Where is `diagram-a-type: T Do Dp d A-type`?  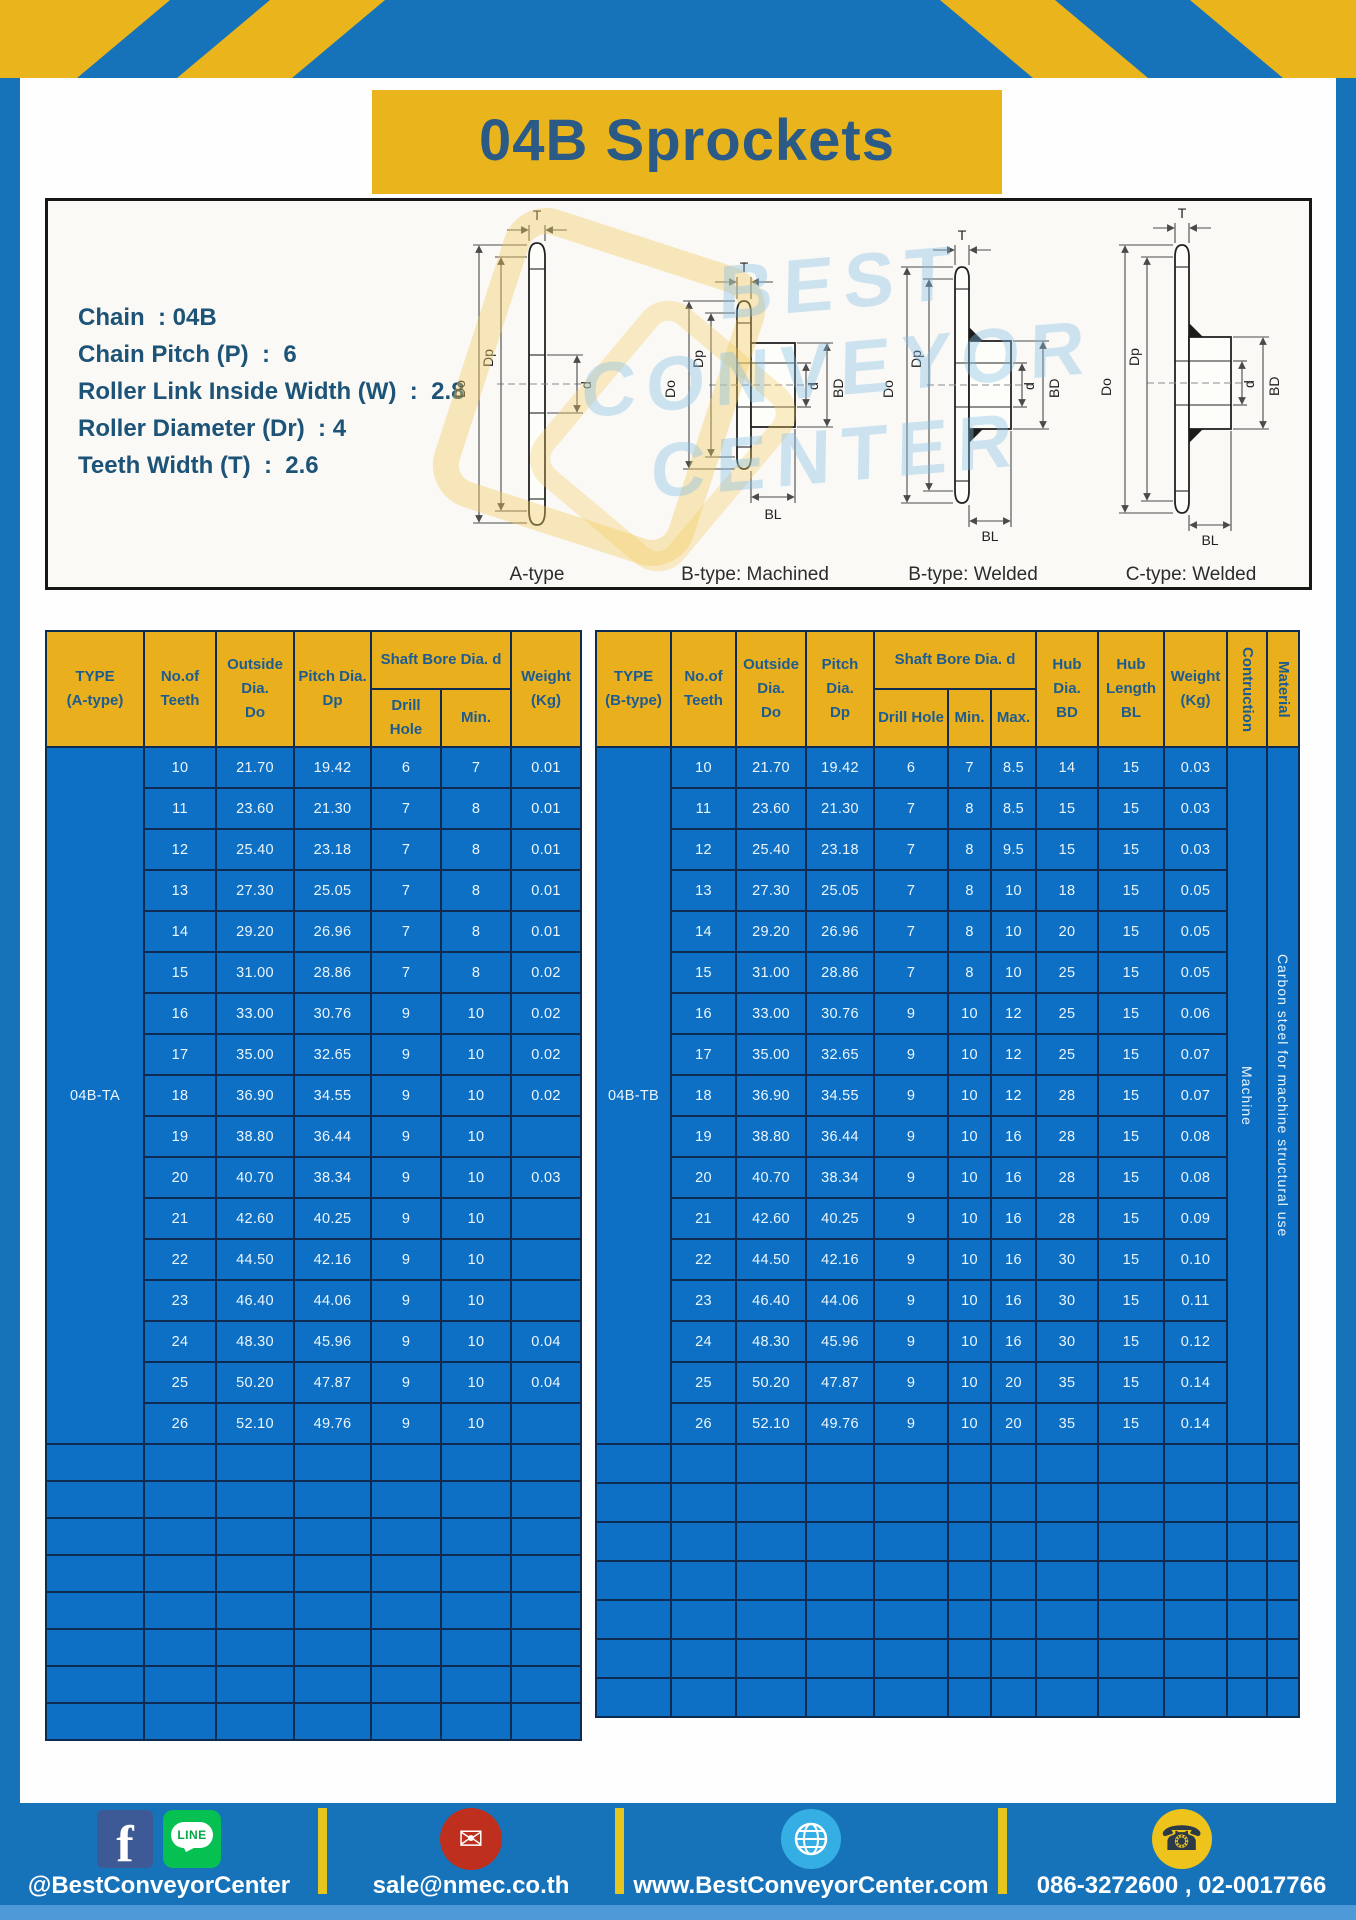
diagram-a-type: T Do Dp d A-type is located at coordinates (537, 396).